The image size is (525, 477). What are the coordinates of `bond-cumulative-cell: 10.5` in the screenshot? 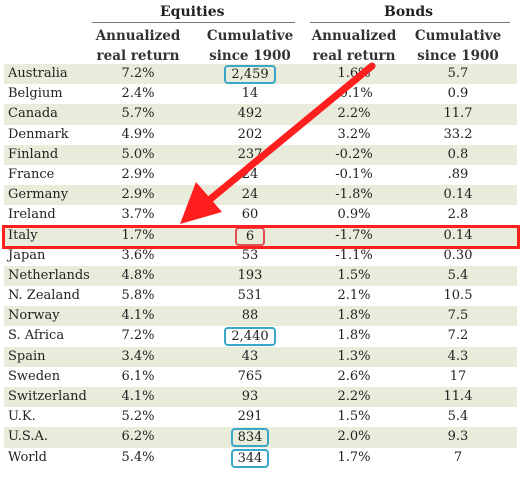 It's located at (458, 296).